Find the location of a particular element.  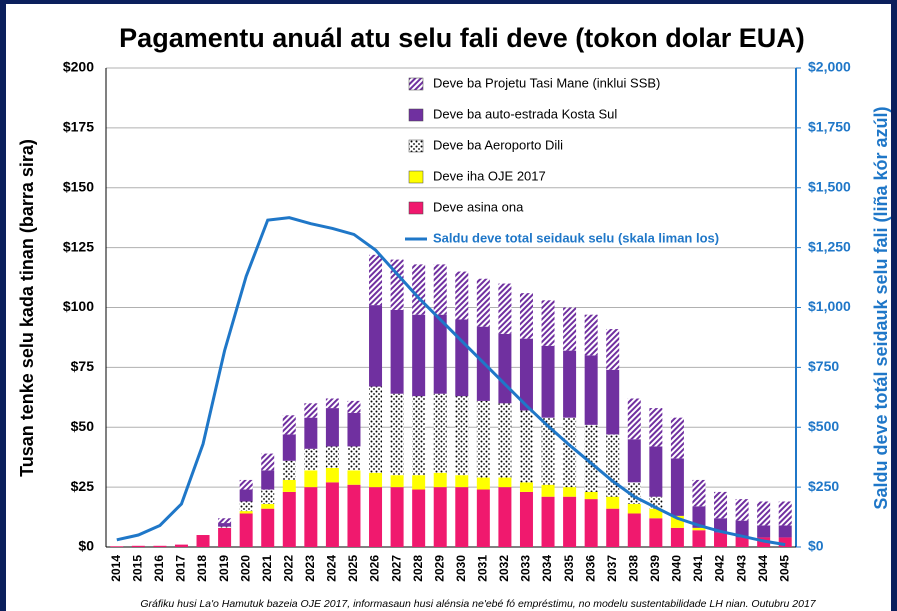

x-tick-label: 2028 is located at coordinates (418, 568).